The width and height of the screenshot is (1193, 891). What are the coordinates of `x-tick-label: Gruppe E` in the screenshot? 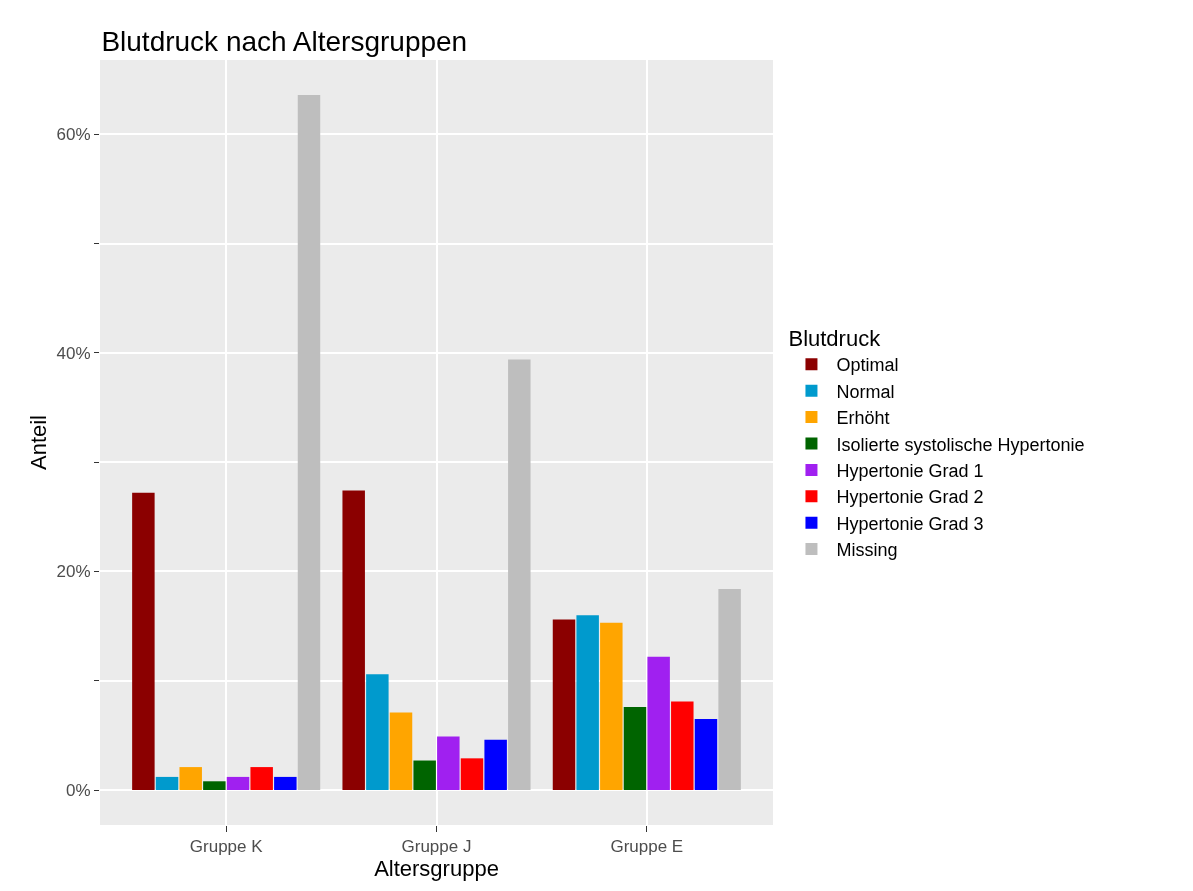 It's located at (647, 847).